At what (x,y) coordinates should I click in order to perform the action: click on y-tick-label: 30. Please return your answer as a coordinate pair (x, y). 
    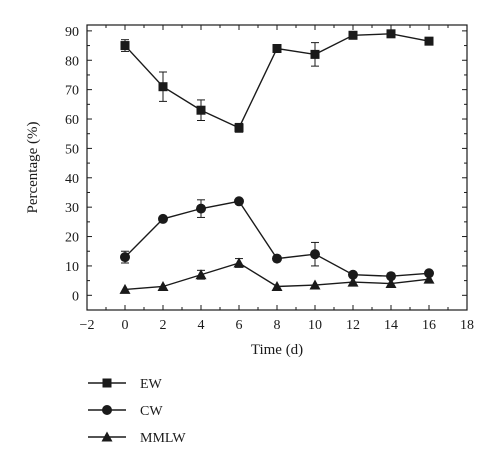
    Looking at the image, I should click on (72, 208).